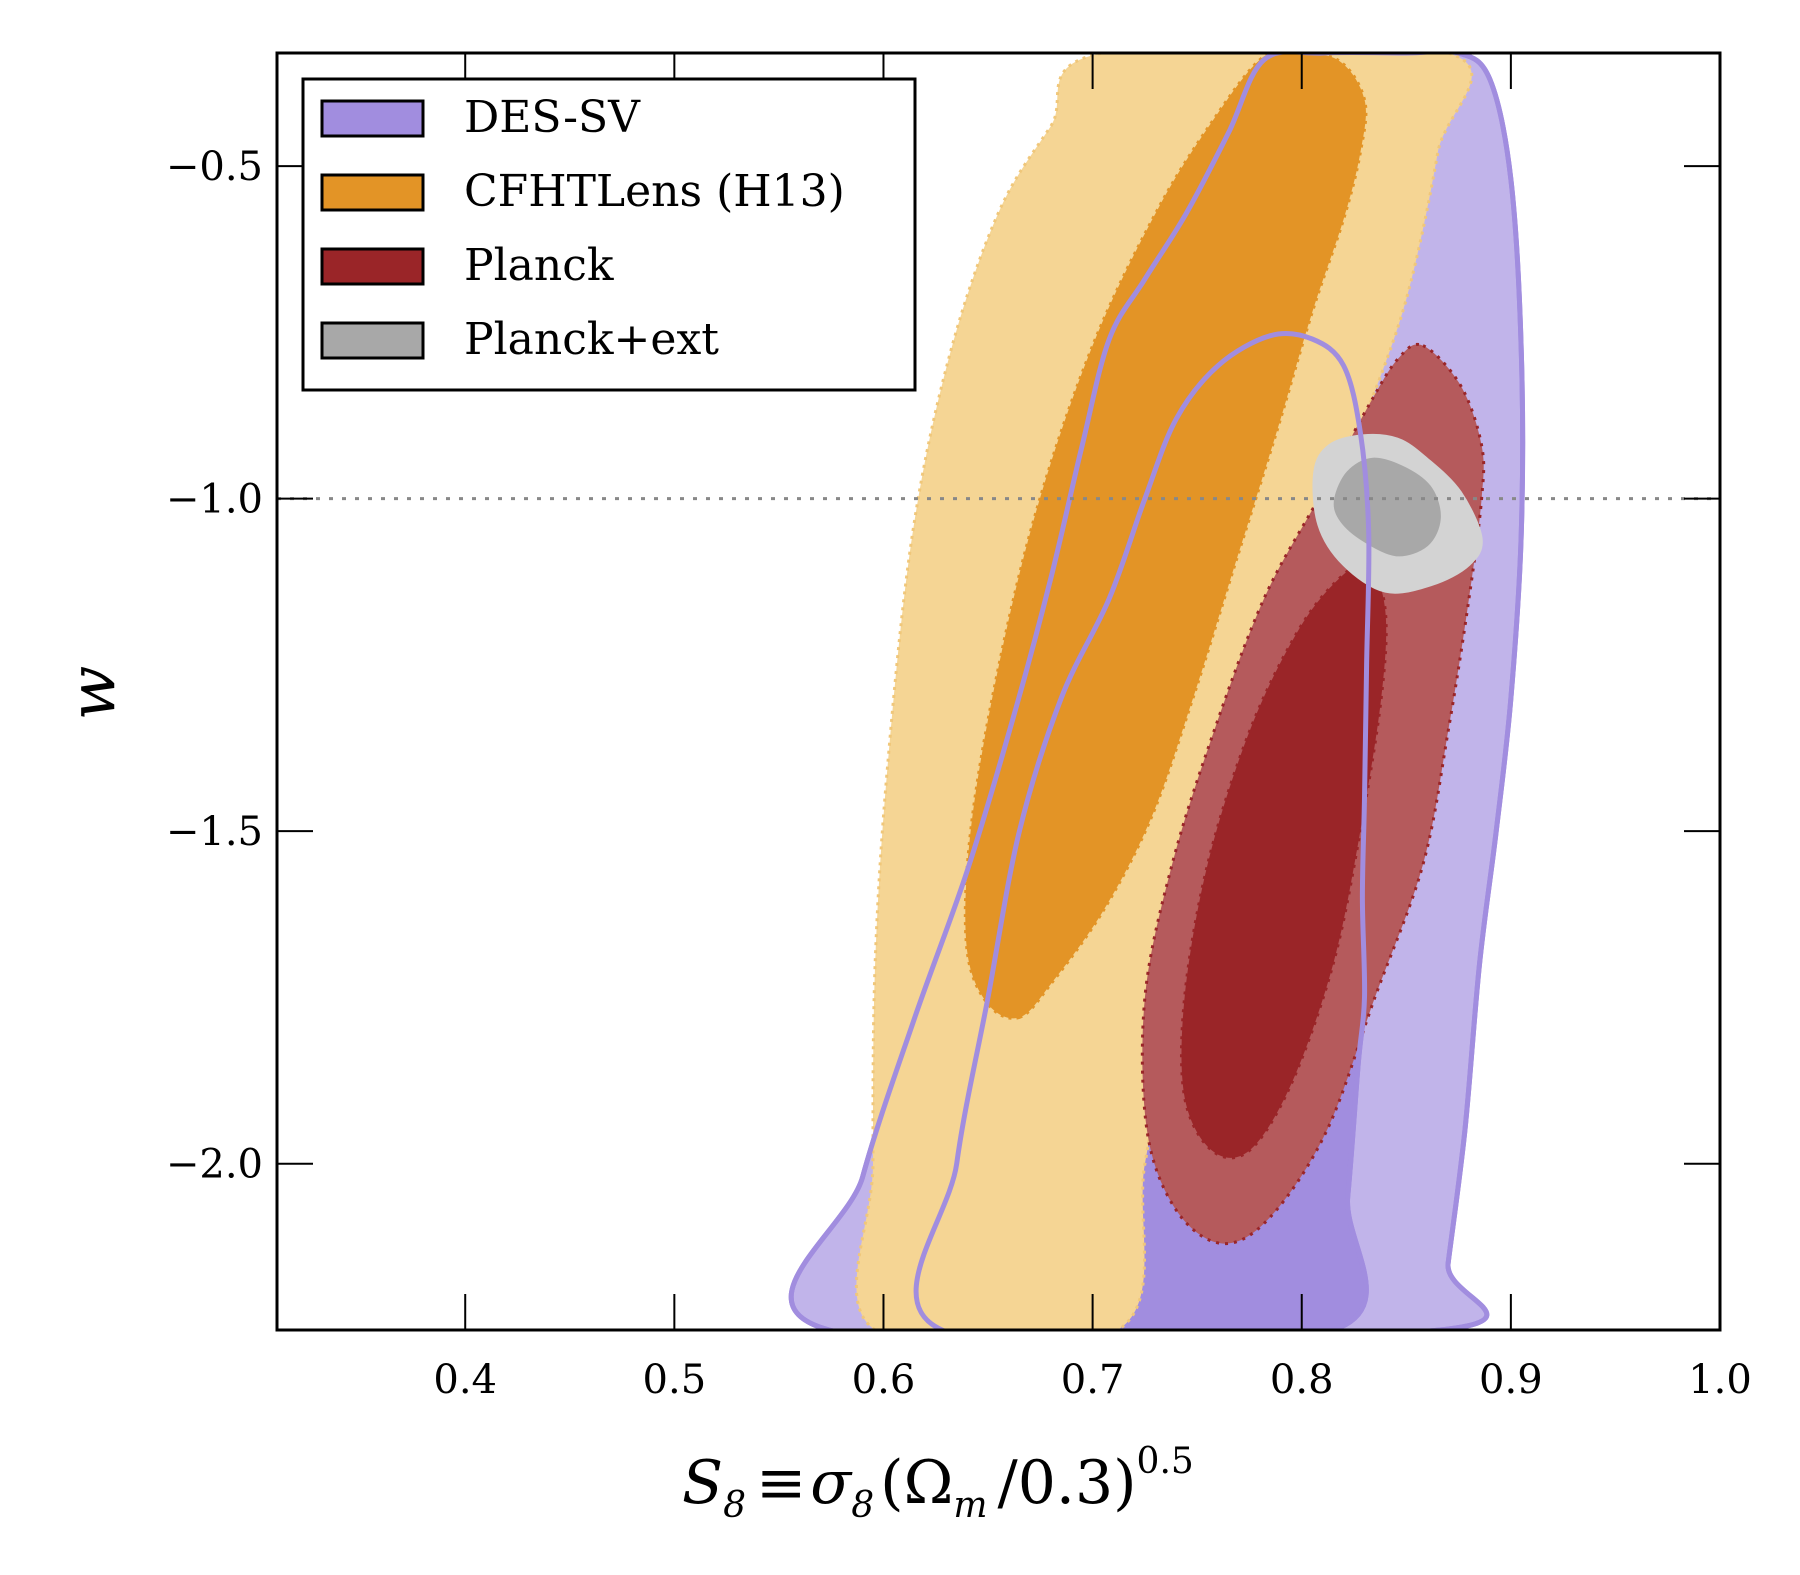 The image size is (1800, 1575). I want to click on x-label-rest: /0.3, so click(1055, 1483).